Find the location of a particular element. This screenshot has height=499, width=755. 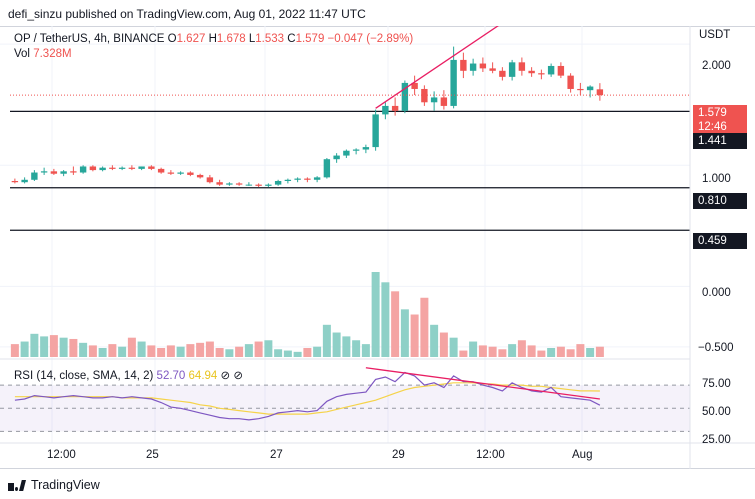

time-tick: 27 is located at coordinates (276, 455).